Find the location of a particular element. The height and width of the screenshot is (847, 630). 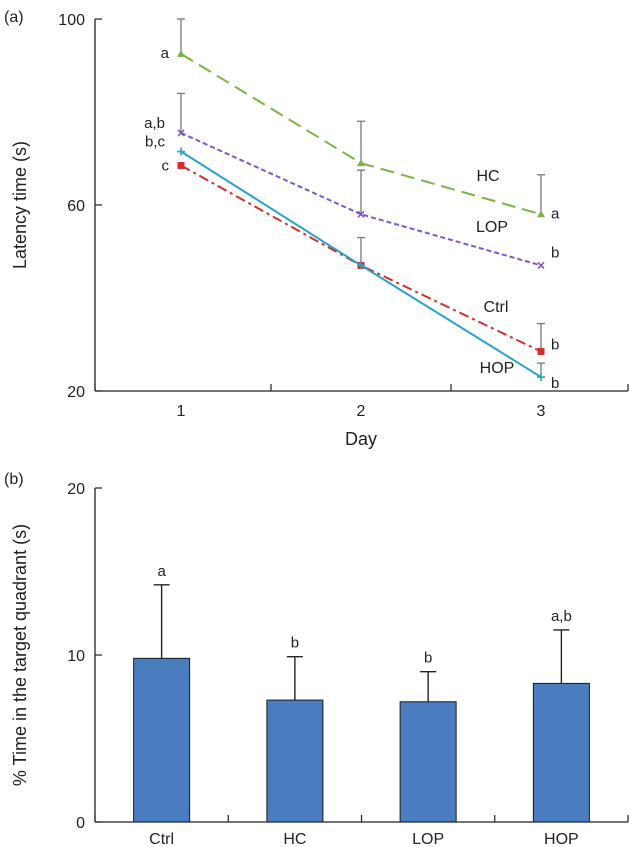

series-line-lop is located at coordinates (361, 199).